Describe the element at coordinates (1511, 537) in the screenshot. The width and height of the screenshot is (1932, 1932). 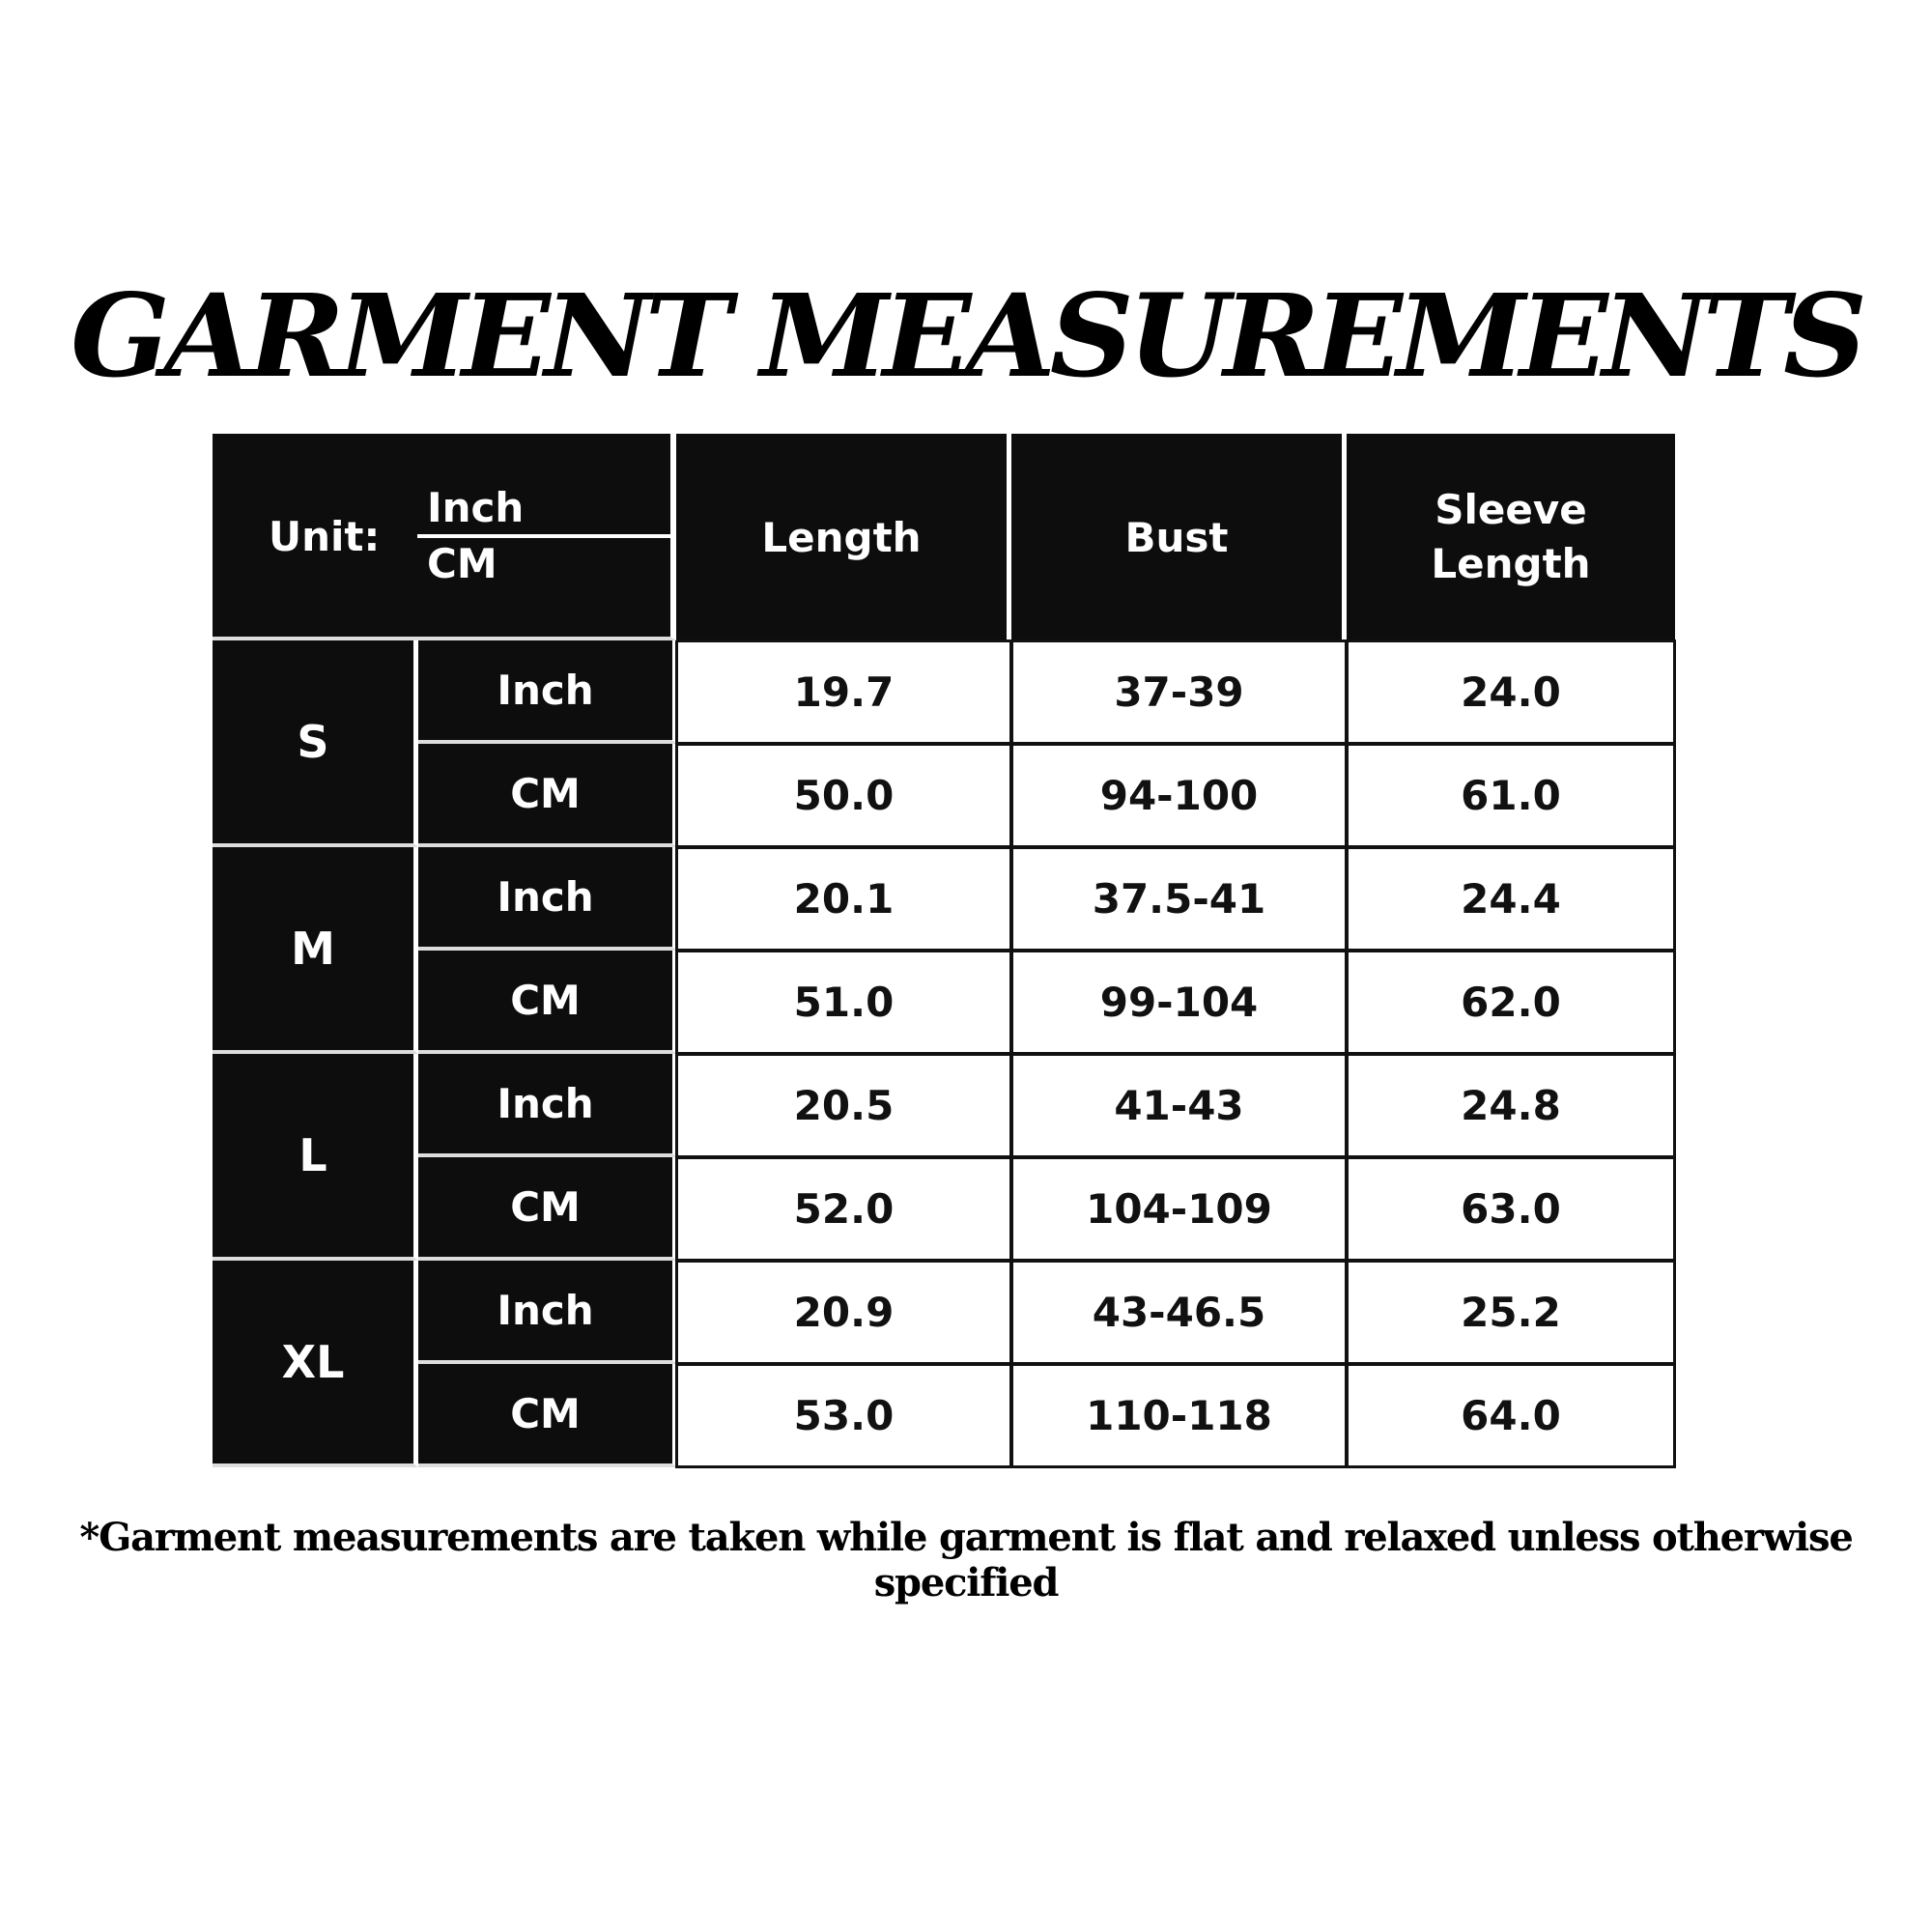
I see `column-header-sleeve-length: Sleeve Length` at that location.